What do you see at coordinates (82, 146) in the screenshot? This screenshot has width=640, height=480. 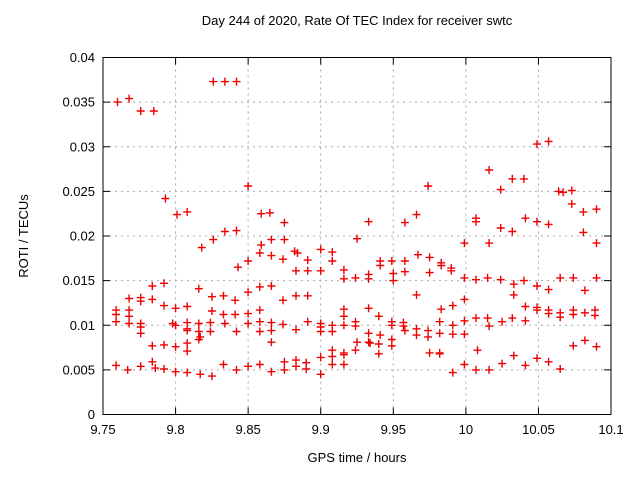 I see `y-tick-label: 0.03` at bounding box center [82, 146].